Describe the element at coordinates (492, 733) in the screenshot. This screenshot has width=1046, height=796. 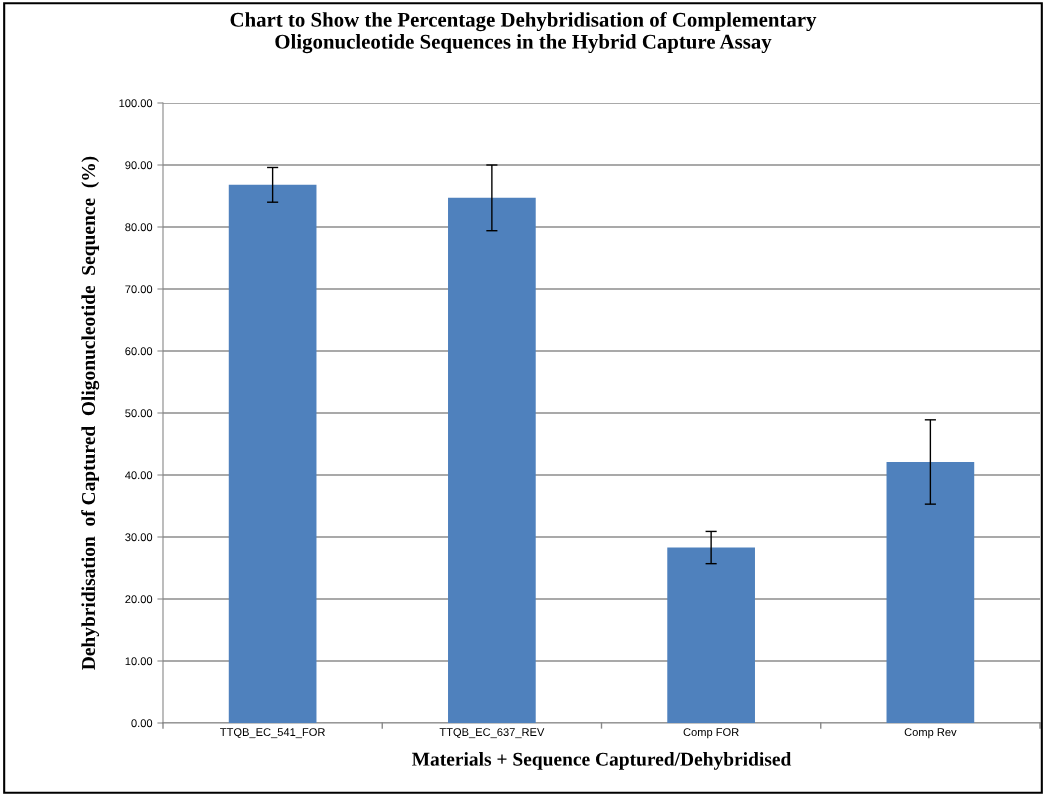
I see `x-tick-label: TTQB_EC_637_REV` at that location.